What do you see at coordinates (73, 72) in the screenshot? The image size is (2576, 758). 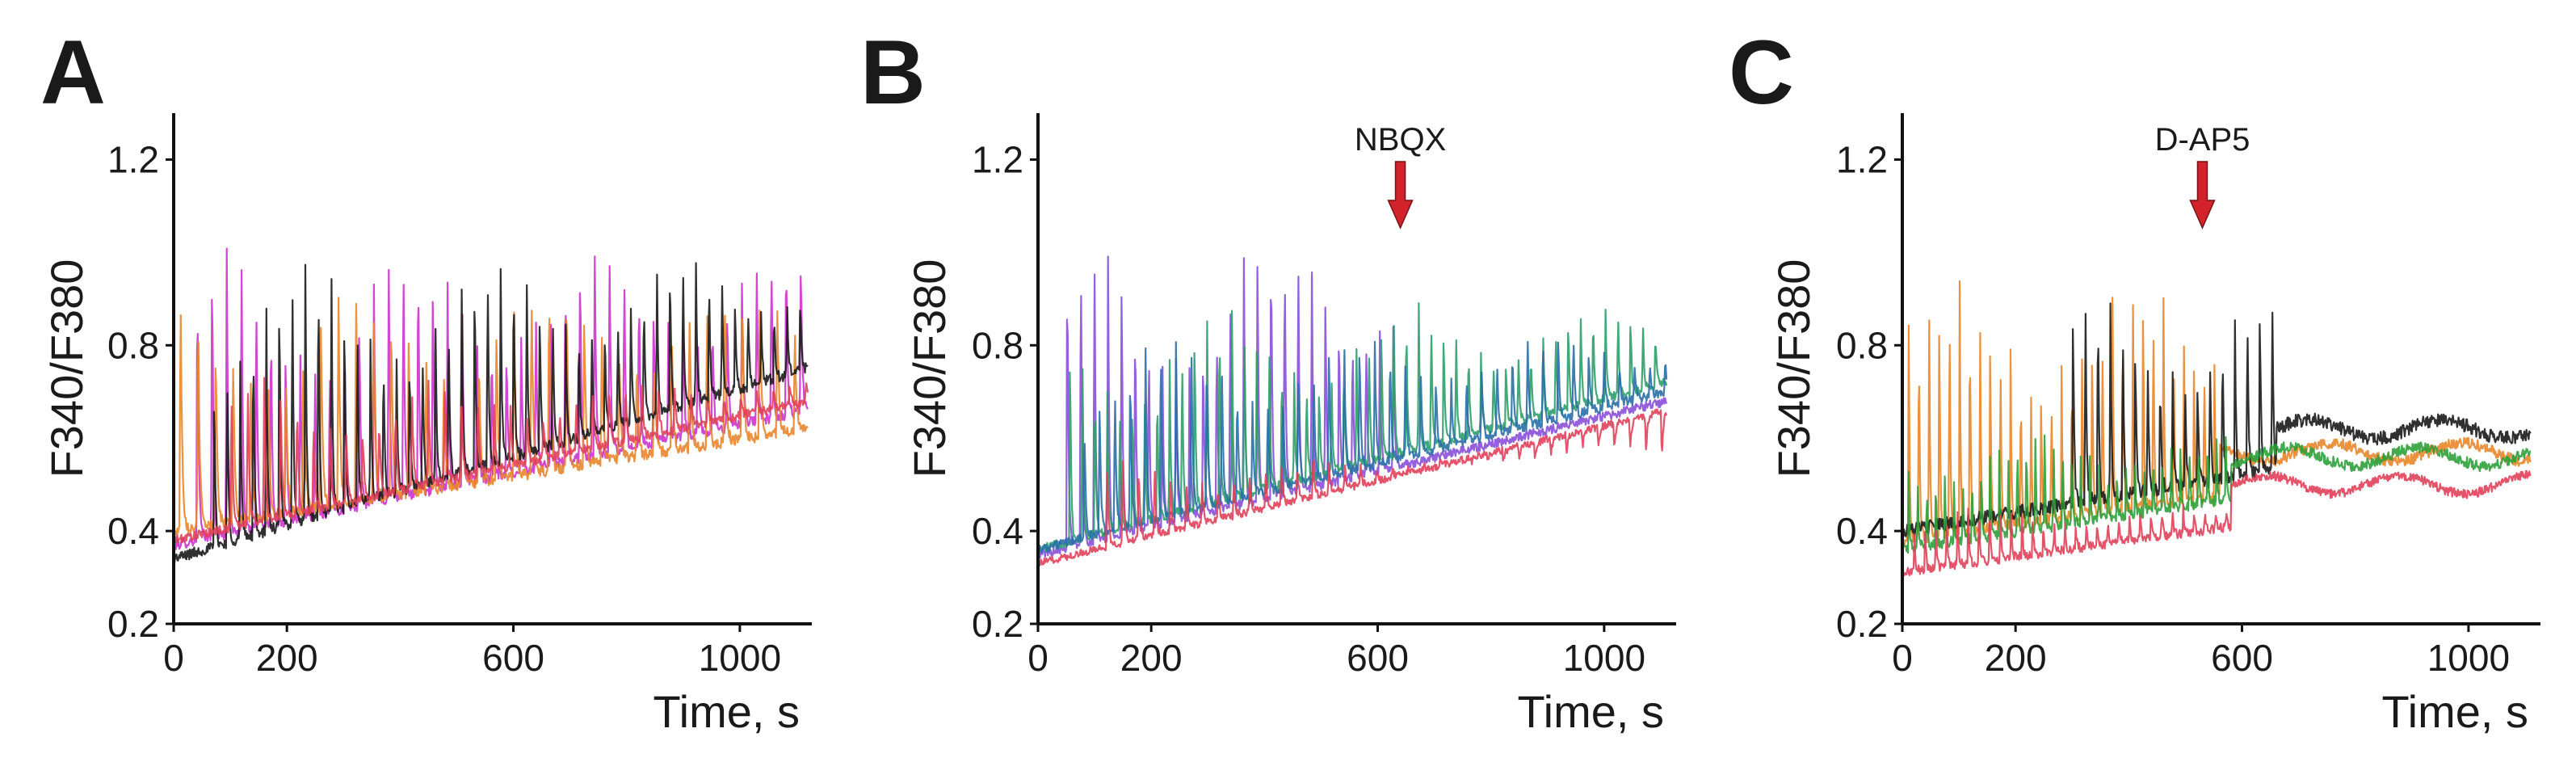 I see `panel-letter: A` at bounding box center [73, 72].